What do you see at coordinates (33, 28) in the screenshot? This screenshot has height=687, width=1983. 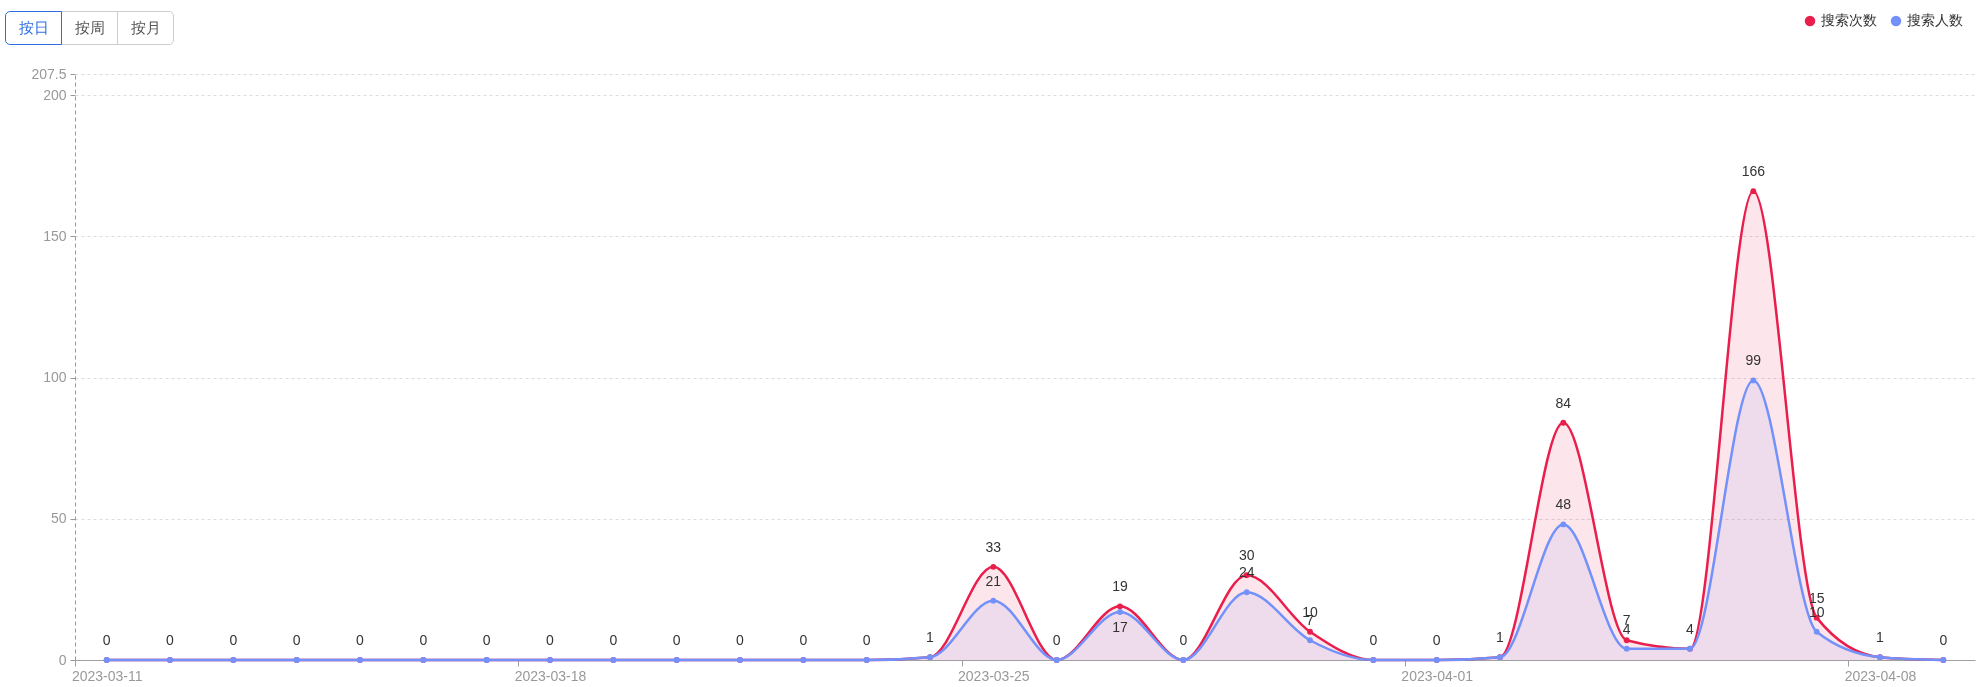 I see `text: 按日` at bounding box center [33, 28].